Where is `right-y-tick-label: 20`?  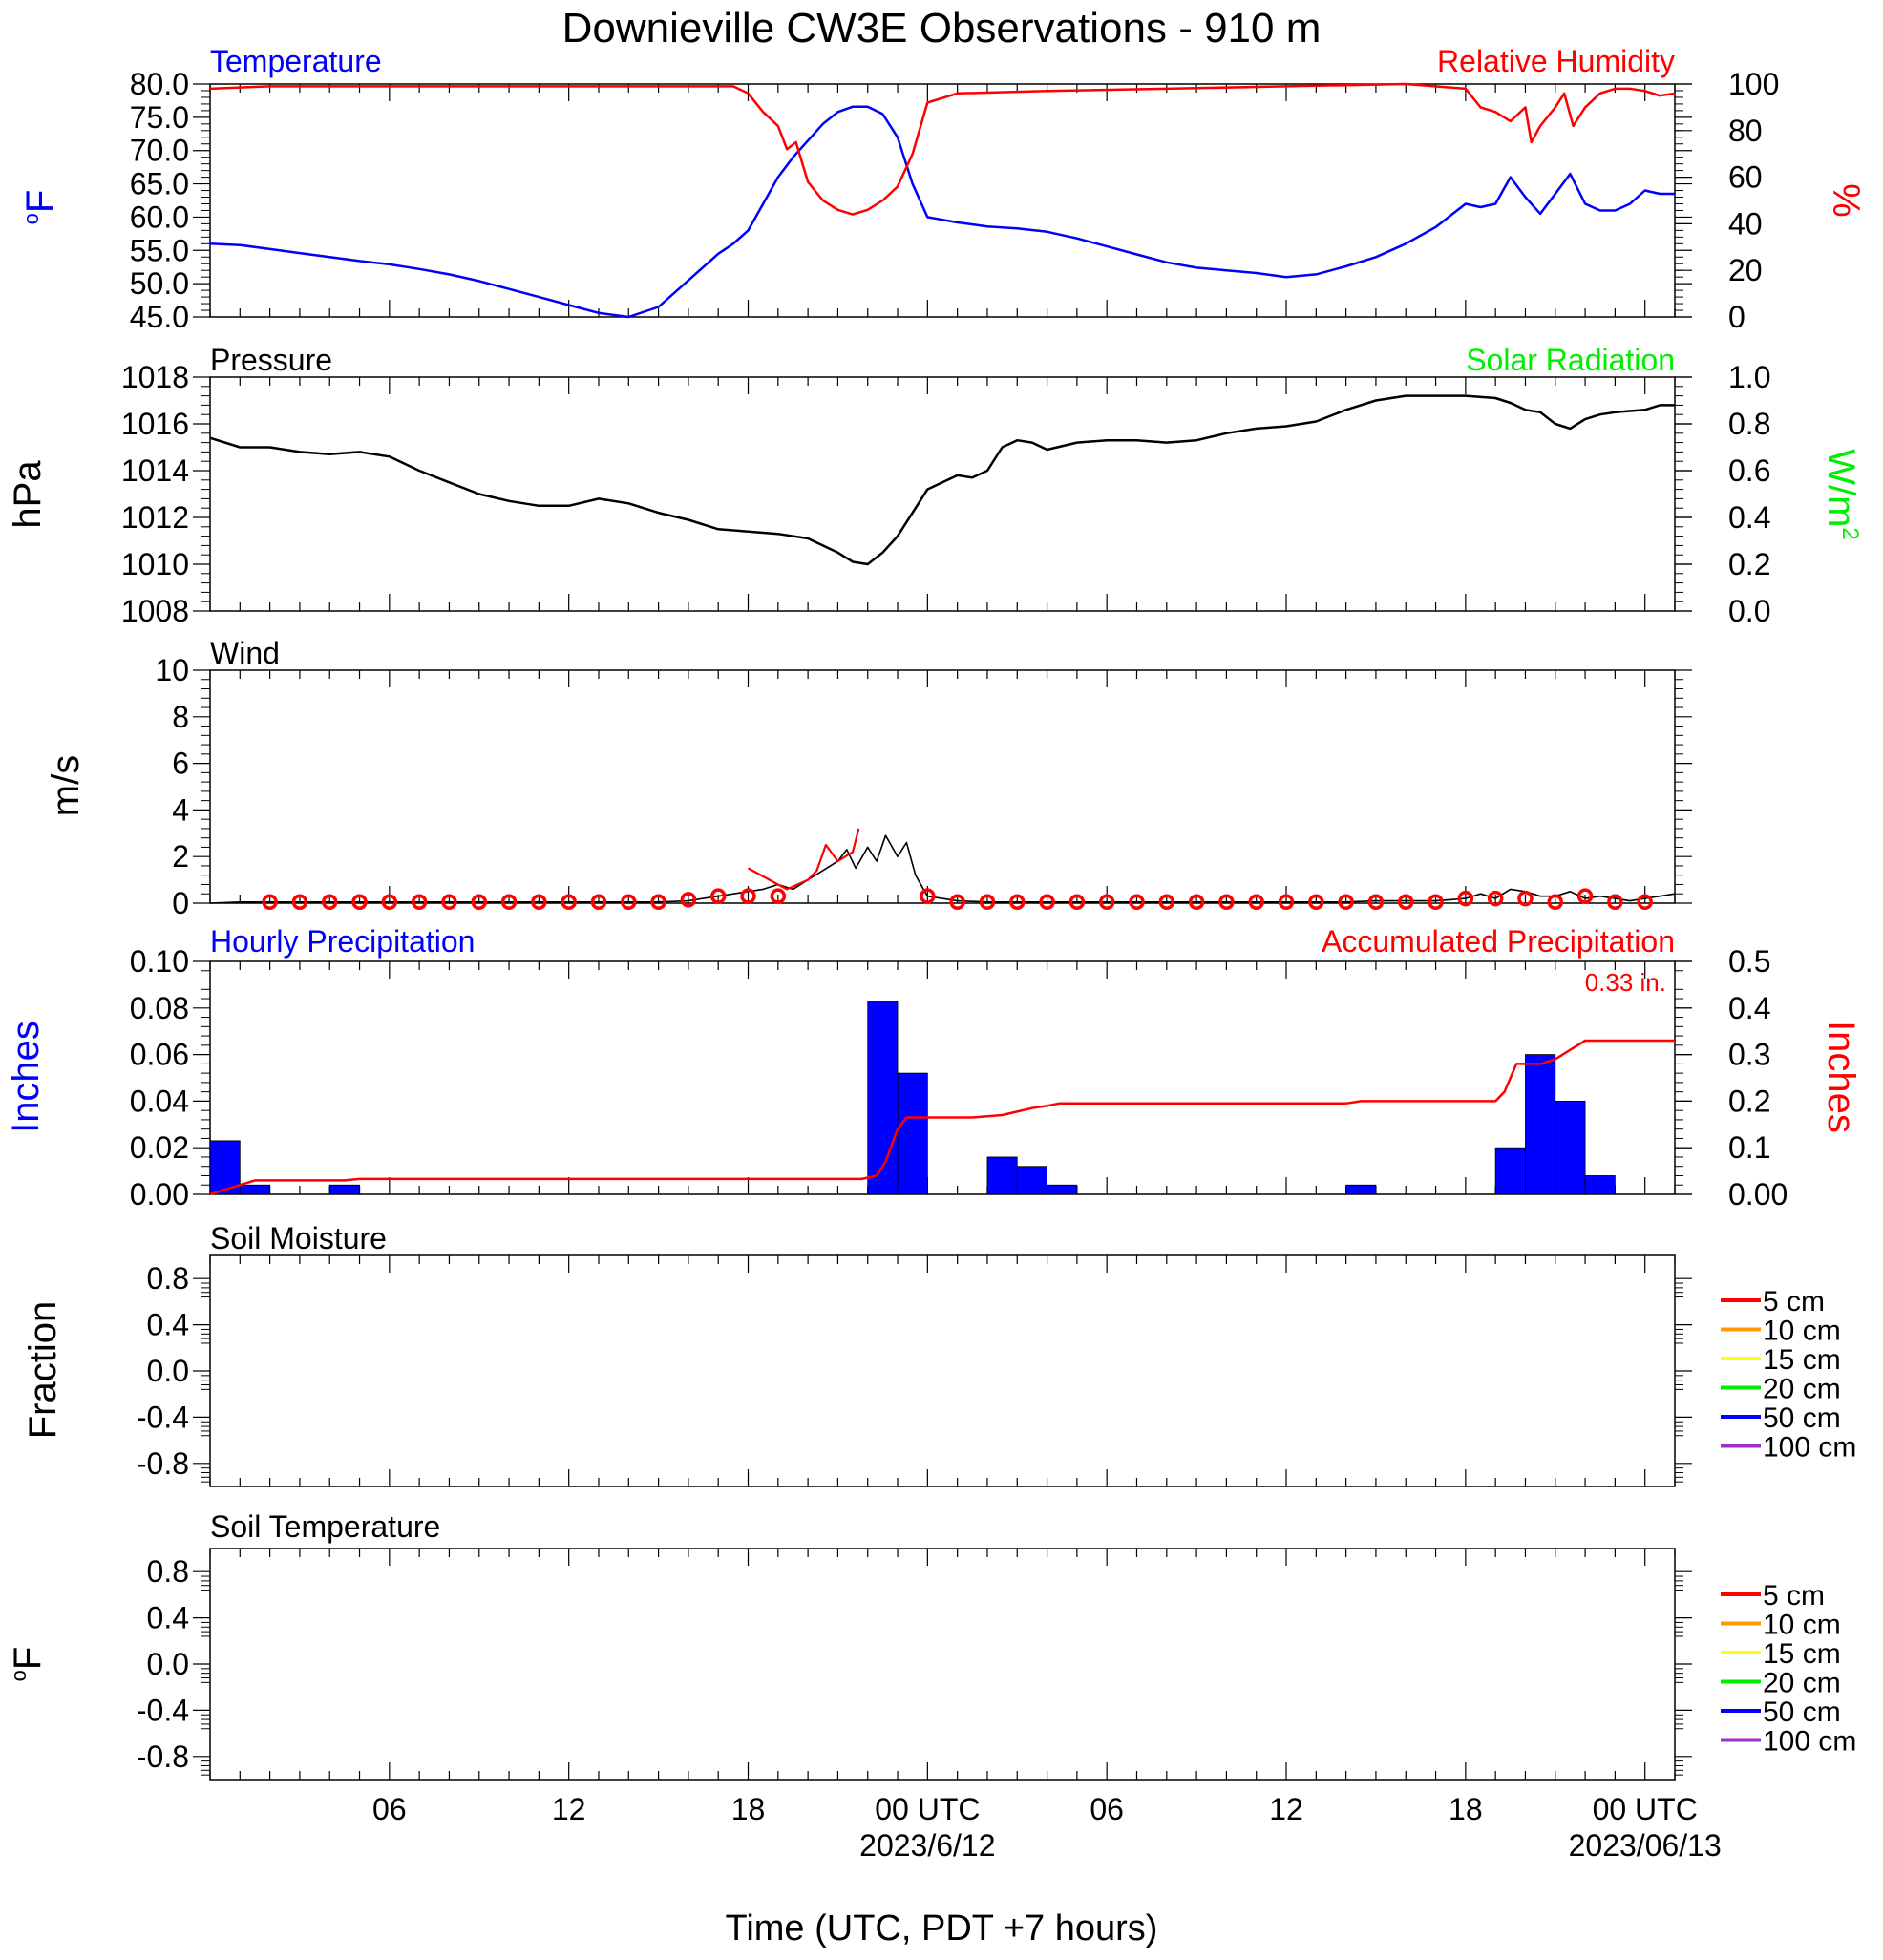
right-y-tick-label: 20 is located at coordinates (1745, 270).